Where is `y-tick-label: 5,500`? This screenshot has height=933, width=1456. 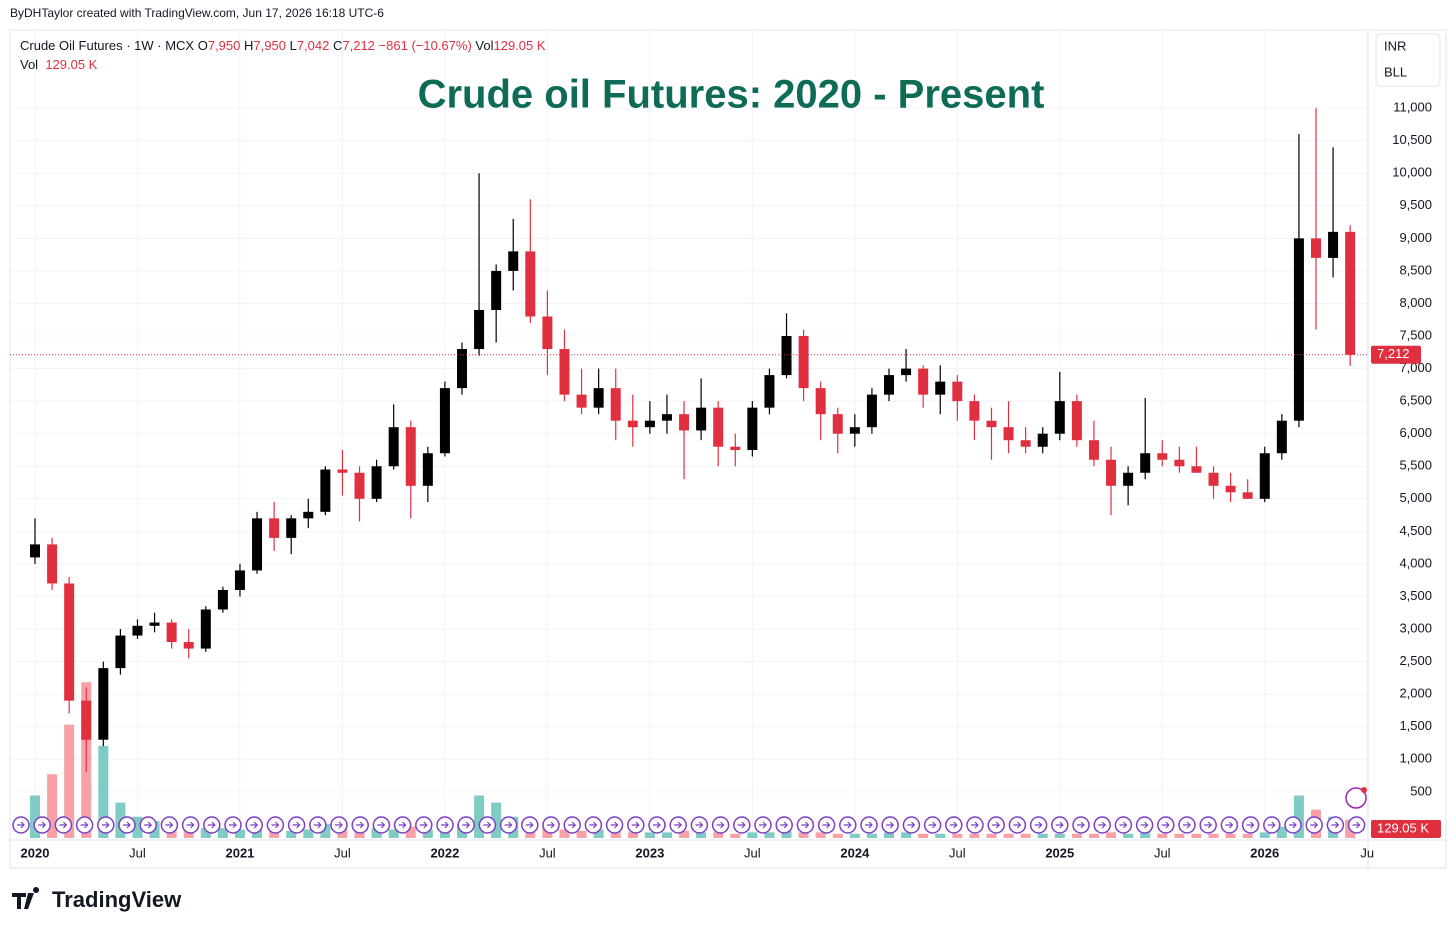
y-tick-label: 5,500 is located at coordinates (1415, 465).